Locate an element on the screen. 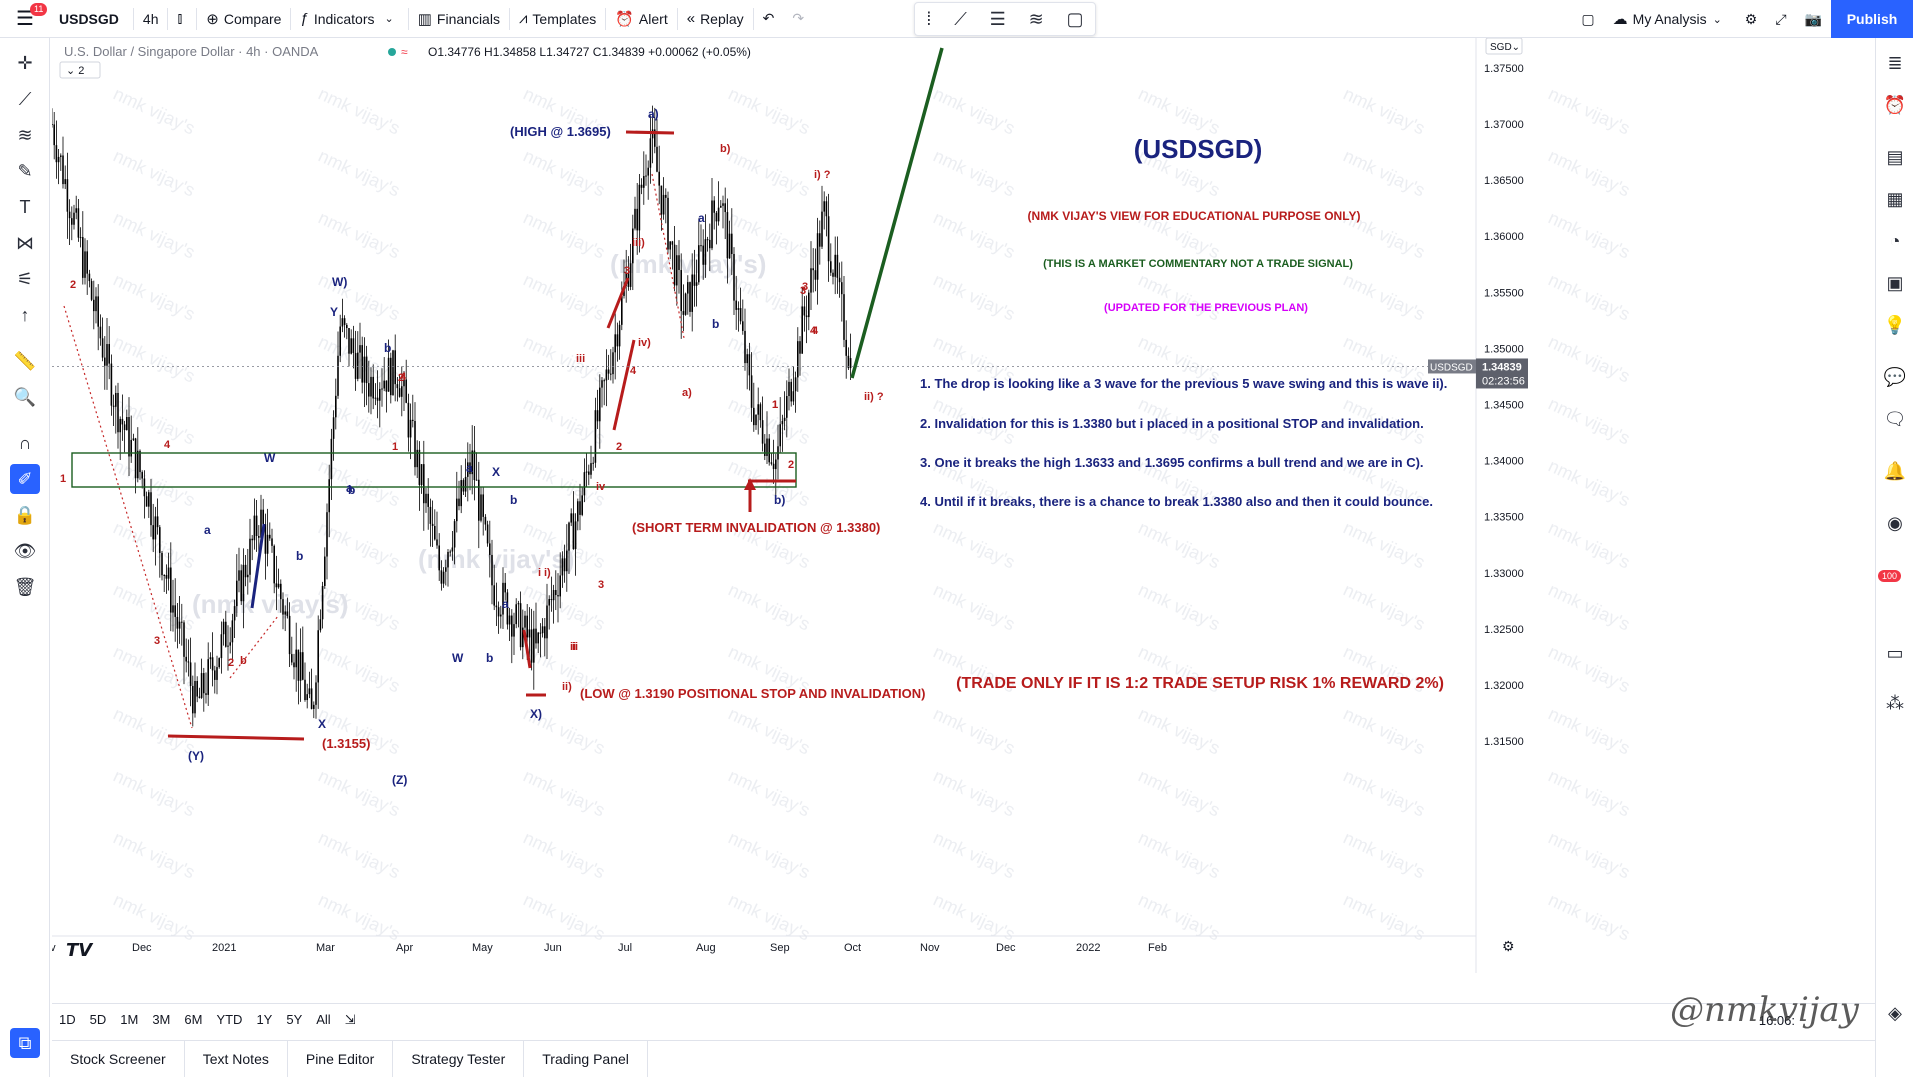  notifications-button: 🔔 is located at coordinates (1895, 471).